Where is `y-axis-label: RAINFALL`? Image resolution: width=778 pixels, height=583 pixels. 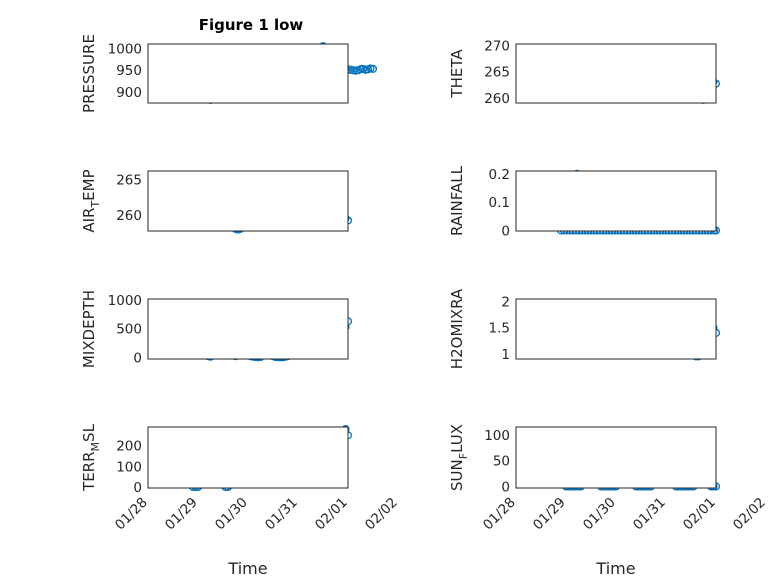
y-axis-label: RAINFALL is located at coordinates (457, 200).